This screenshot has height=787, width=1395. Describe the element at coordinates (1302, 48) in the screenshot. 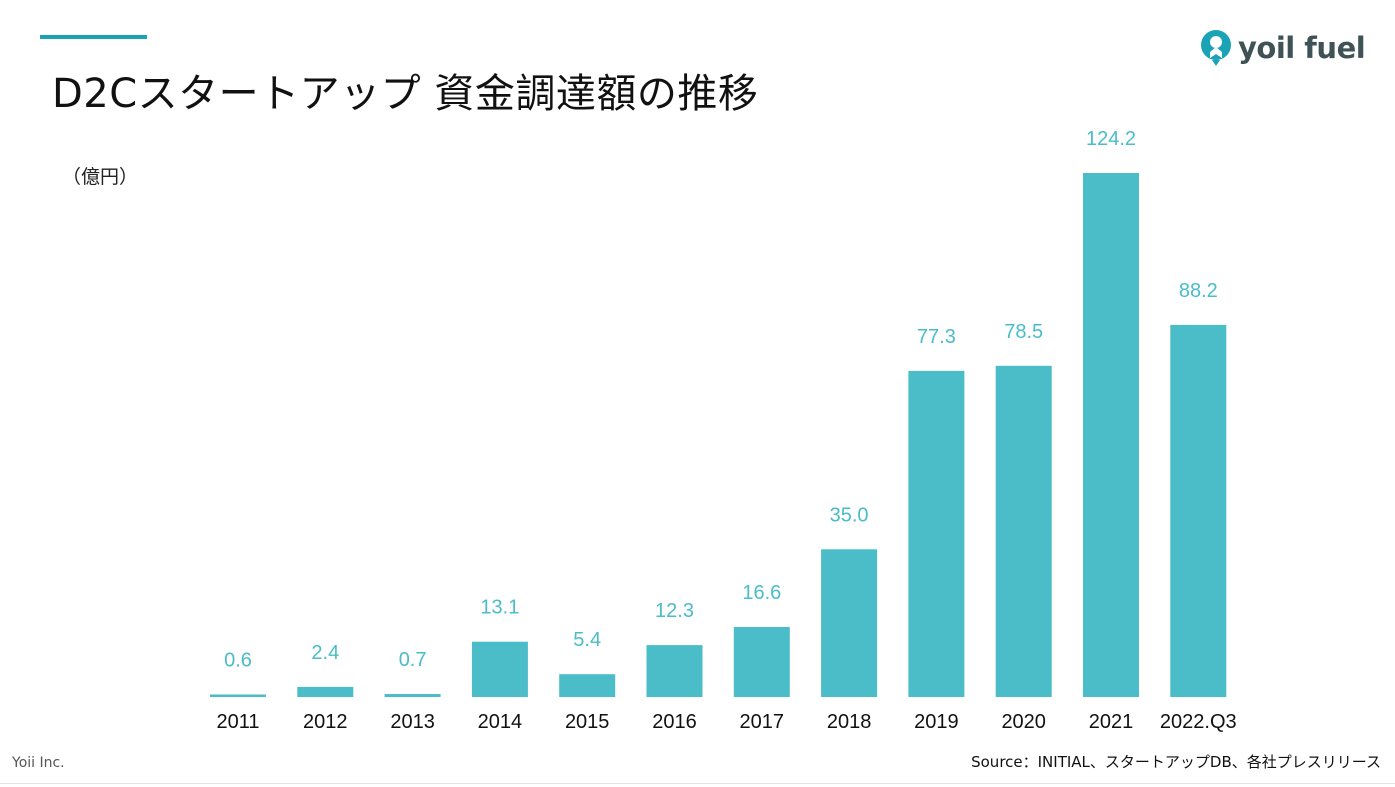

I see `logo-text: yoil fuel` at that location.